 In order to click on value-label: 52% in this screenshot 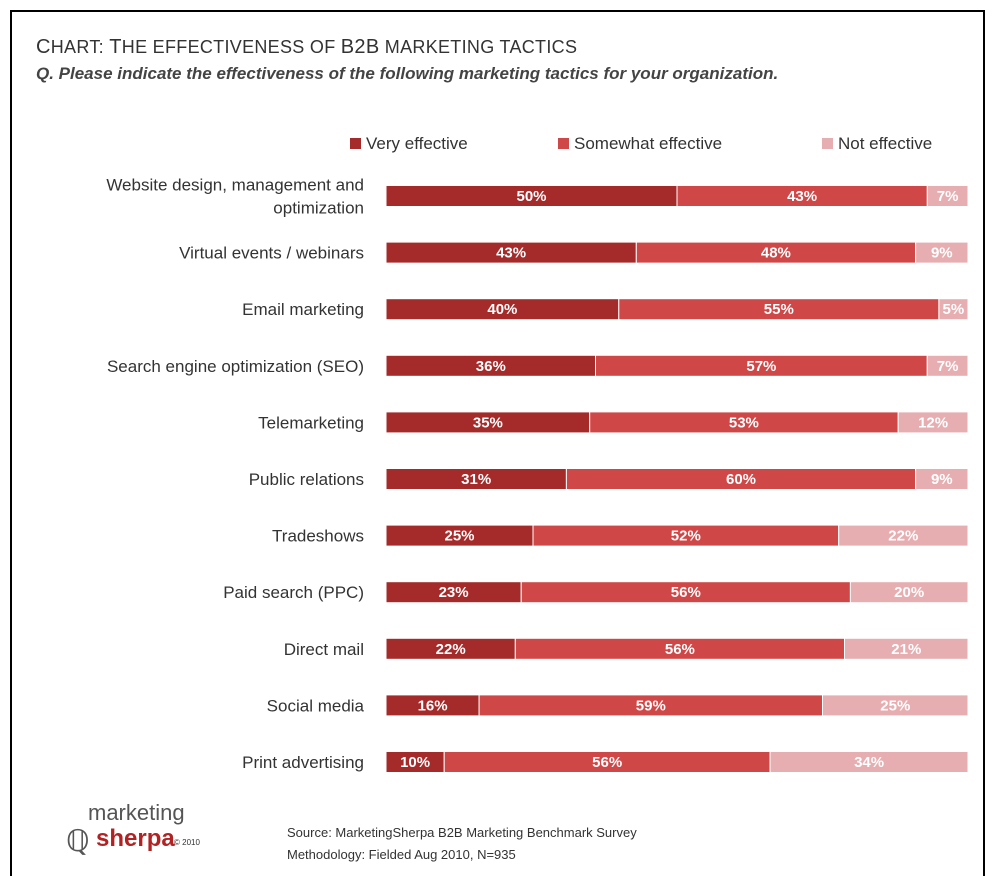, I will do `click(686, 536)`.